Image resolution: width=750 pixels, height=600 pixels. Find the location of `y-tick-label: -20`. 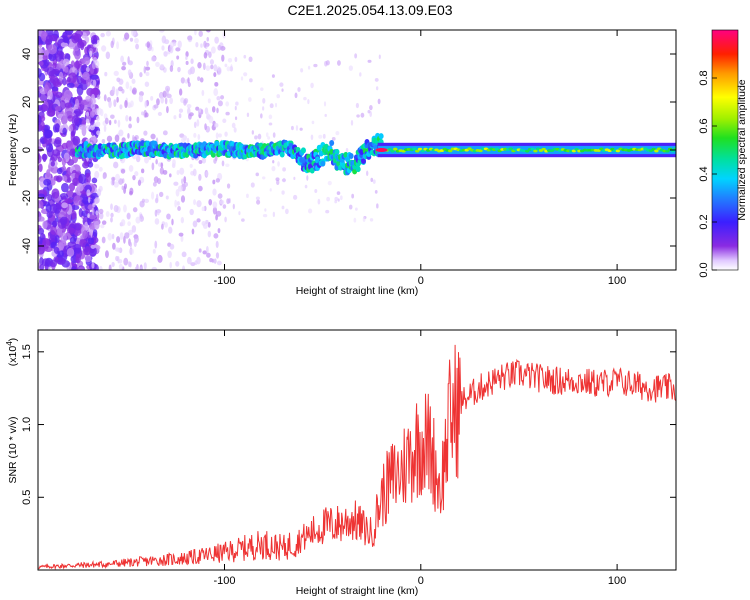

y-tick-label: -20 is located at coordinates (27, 198).